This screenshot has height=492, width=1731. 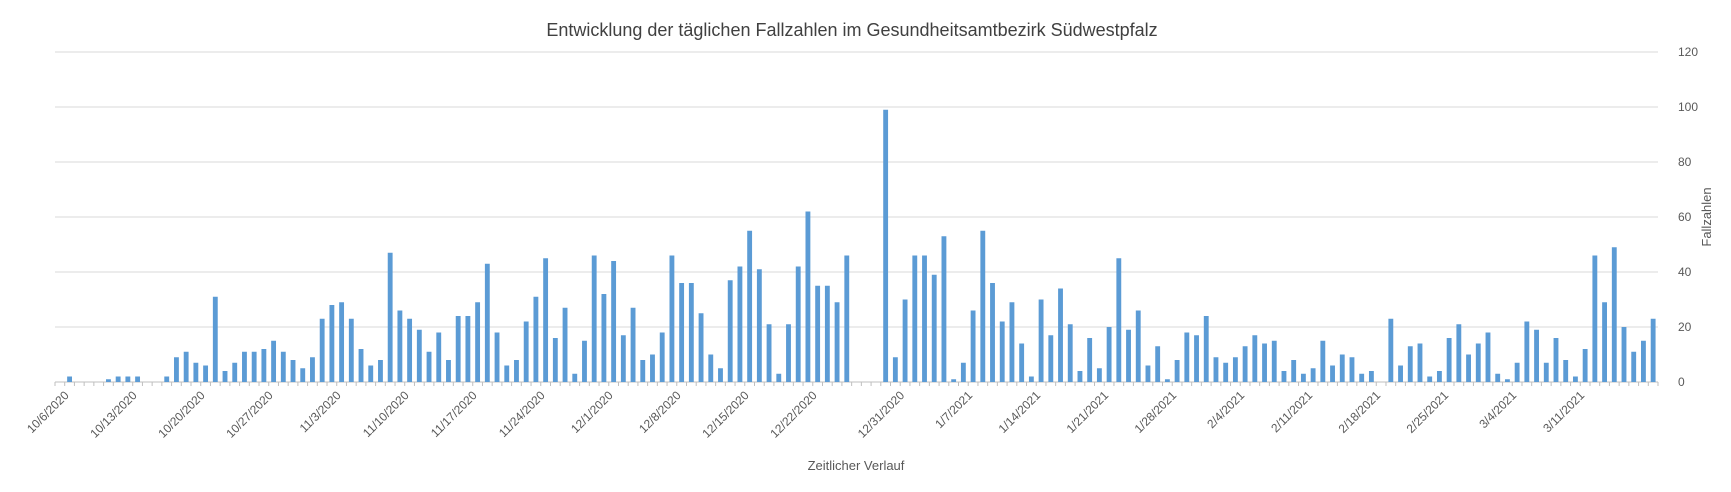 What do you see at coordinates (1706, 216) in the screenshot?
I see `y-axis-label: Fallzahlen` at bounding box center [1706, 216].